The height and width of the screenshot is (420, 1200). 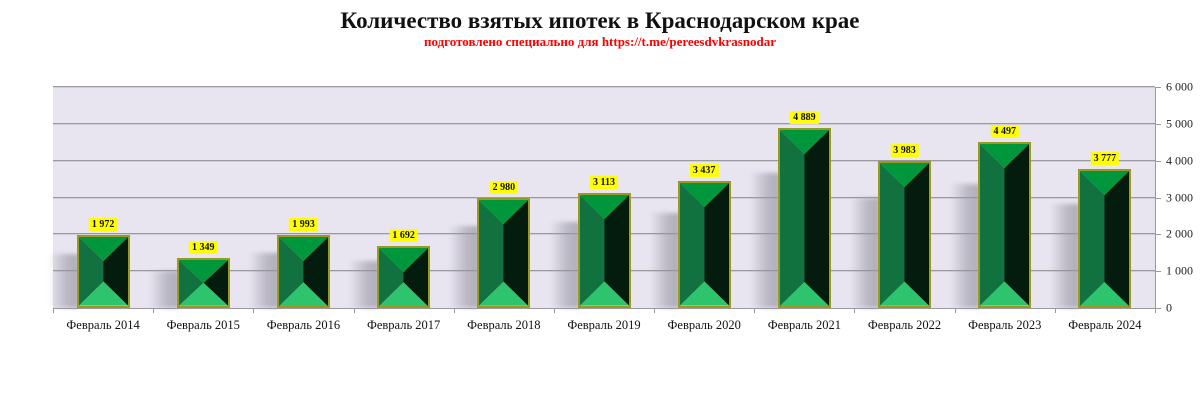 I want to click on y-tick-label: 4 000, so click(x=1179, y=160).